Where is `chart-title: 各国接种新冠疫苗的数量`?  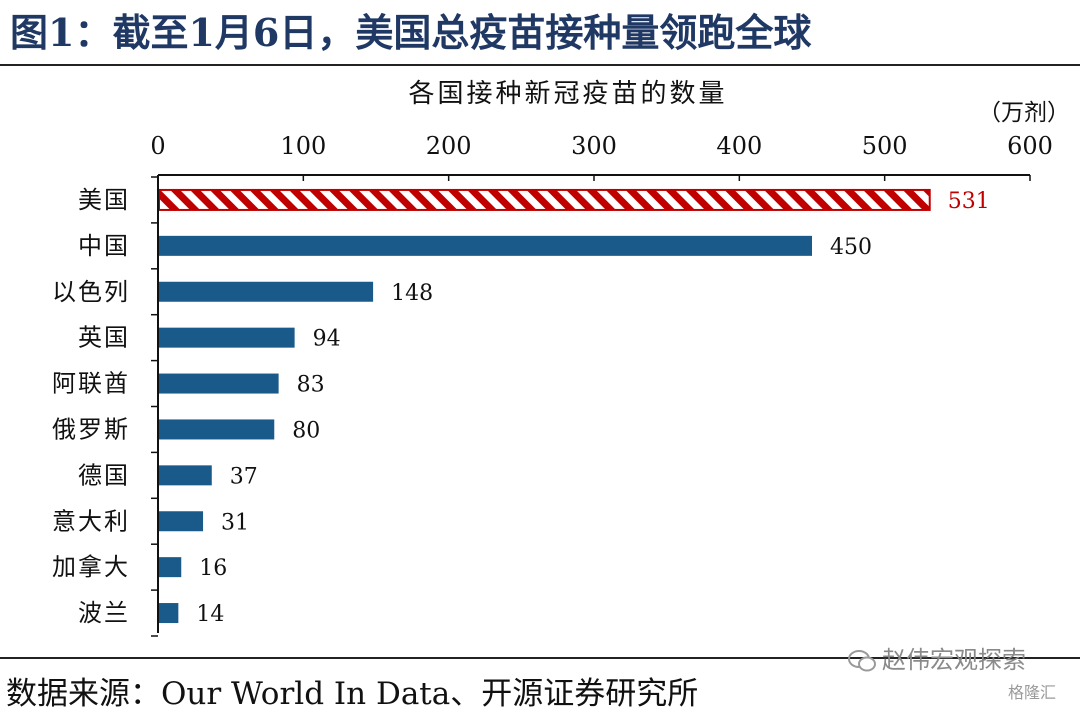
chart-title: 各国接种新冠疫苗的数量 is located at coordinates (567, 94).